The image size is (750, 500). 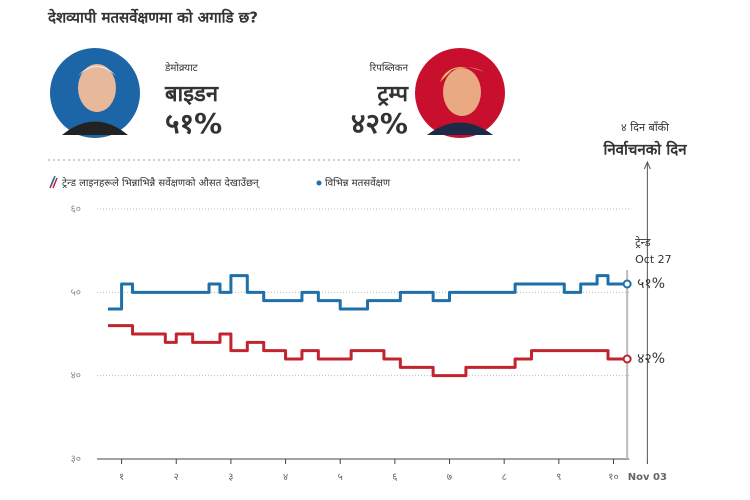 What do you see at coordinates (613, 477) in the screenshot?
I see `x-tick-label: १०` at bounding box center [613, 477].